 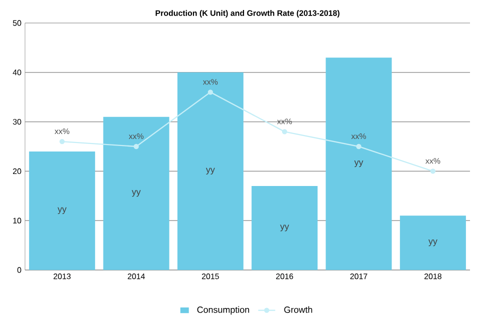 I want to click on legend-label: Growth, so click(x=298, y=309).